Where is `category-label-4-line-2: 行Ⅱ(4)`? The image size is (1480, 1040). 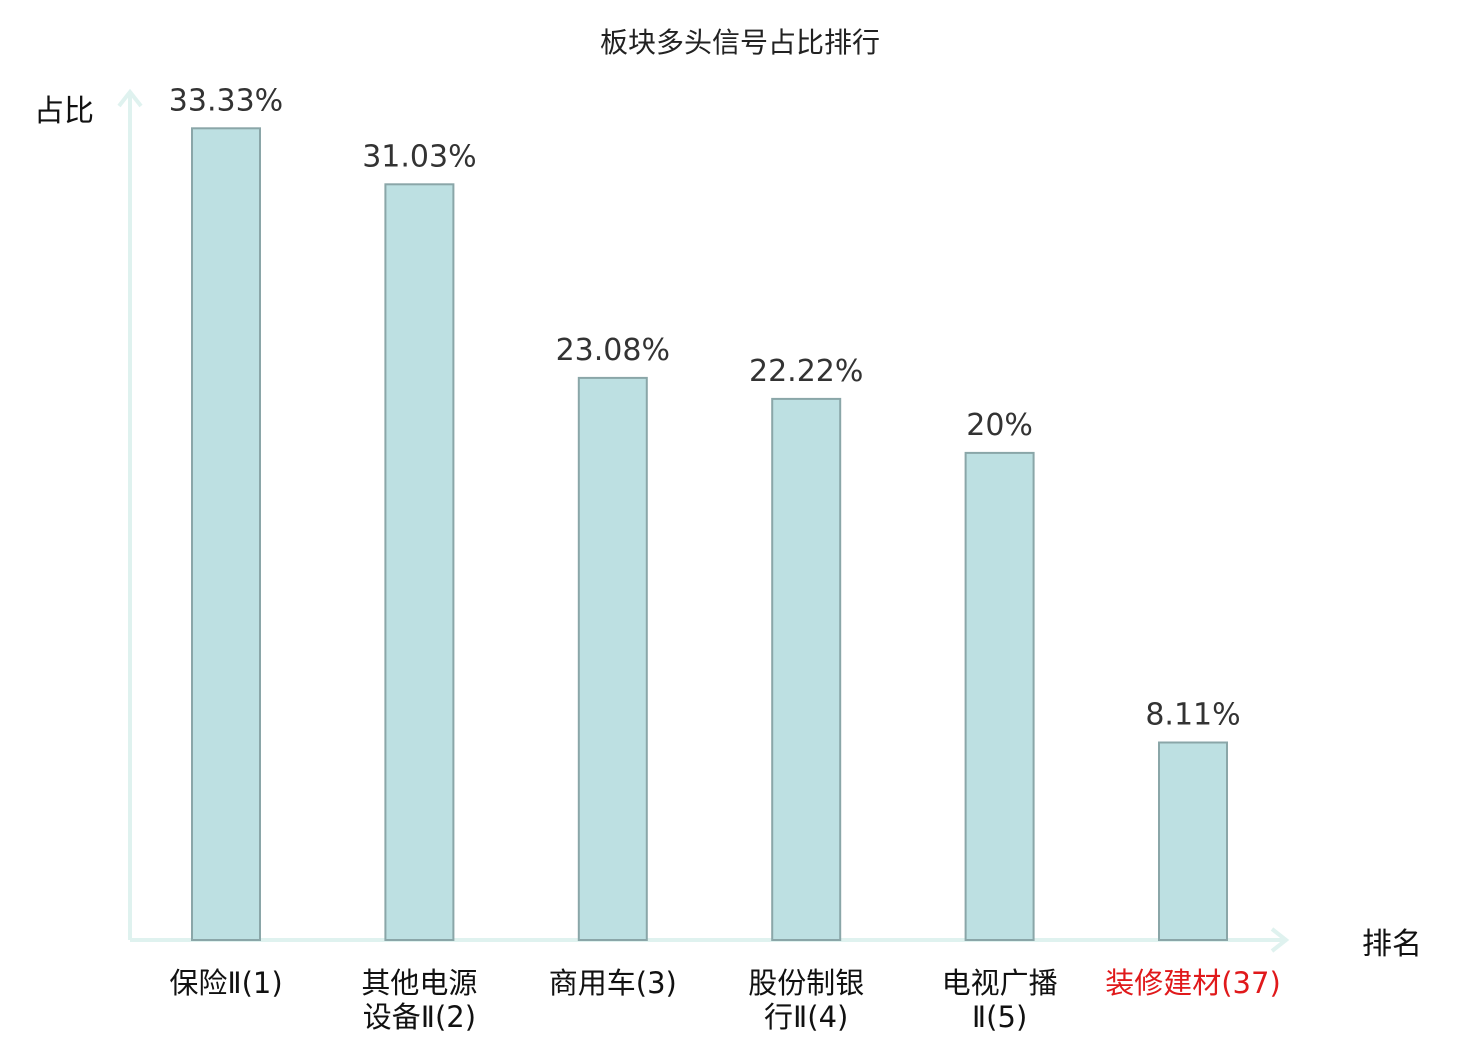
category-label-4-line-2: 行Ⅱ(4) is located at coordinates (806, 1017).